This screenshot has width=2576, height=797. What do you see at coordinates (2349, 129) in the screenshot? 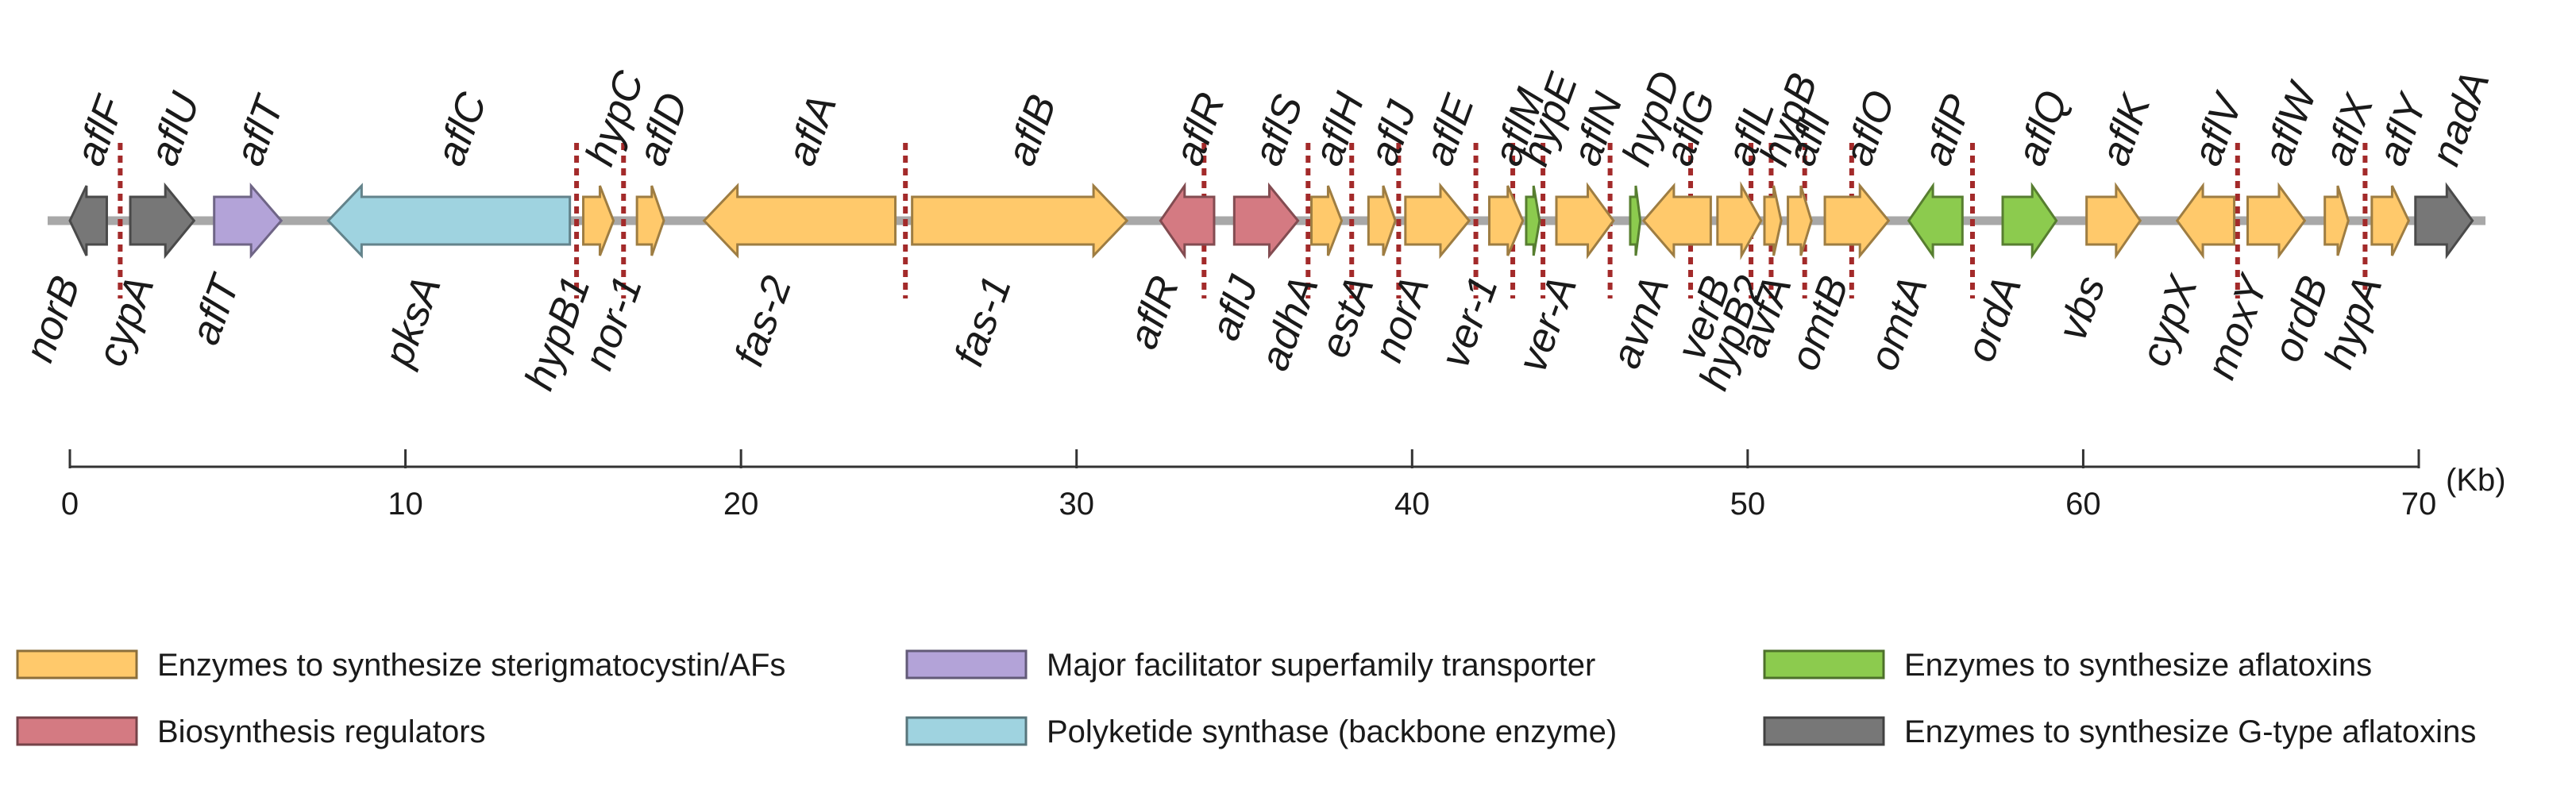
I see `gene-label-top: aflX` at bounding box center [2349, 129].